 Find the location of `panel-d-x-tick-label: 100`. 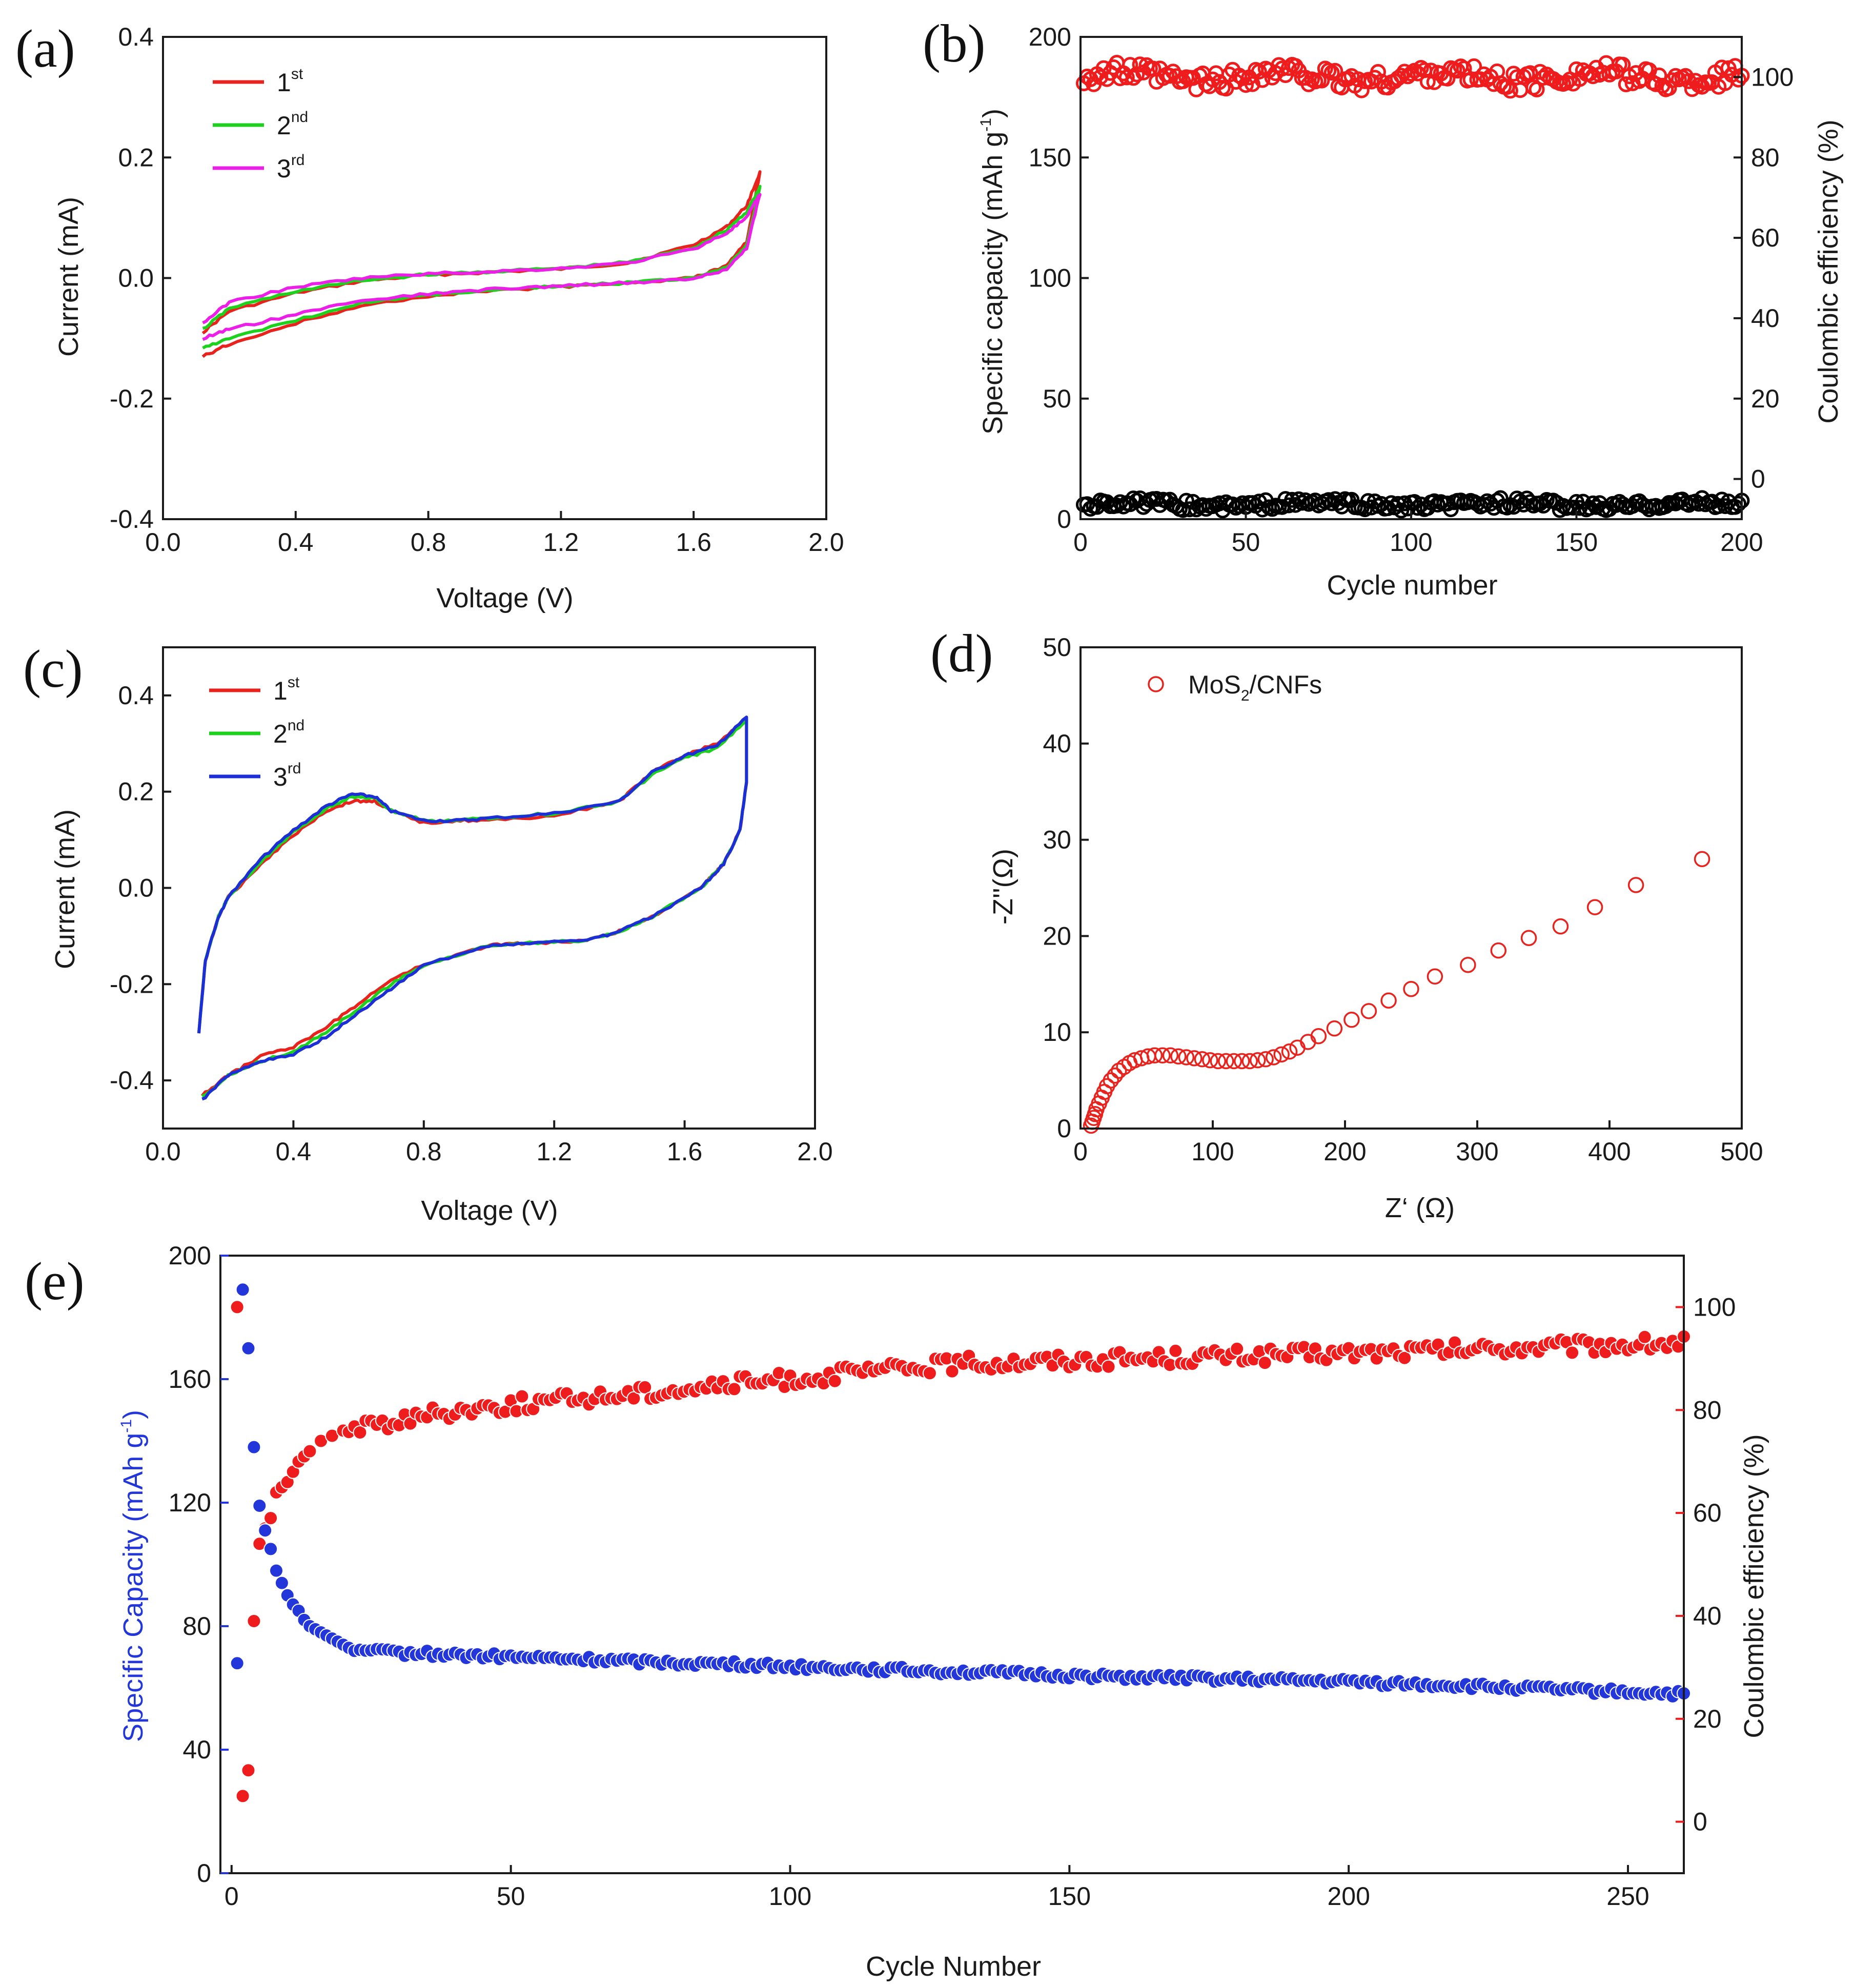

panel-d-x-tick-label: 100 is located at coordinates (1213, 1151).